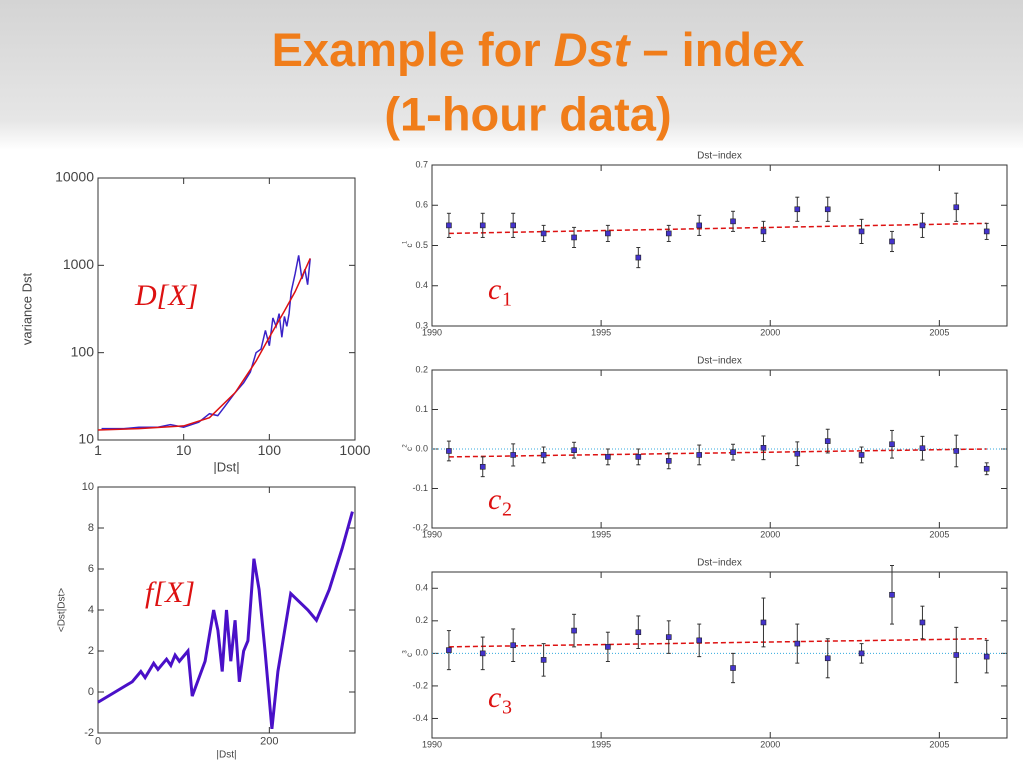 This screenshot has height=767, width=1023. Describe the element at coordinates (354, 450) in the screenshot. I see `x-tick-label: 1000` at that location.